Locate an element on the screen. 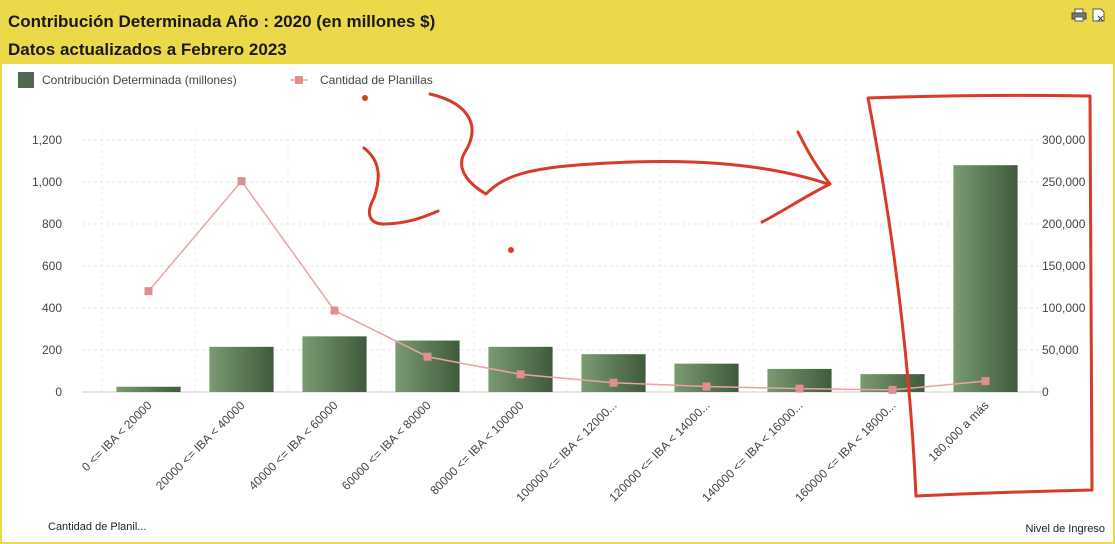 This screenshot has width=1115, height=544. y-left-tick-label: 200 is located at coordinates (52, 350).